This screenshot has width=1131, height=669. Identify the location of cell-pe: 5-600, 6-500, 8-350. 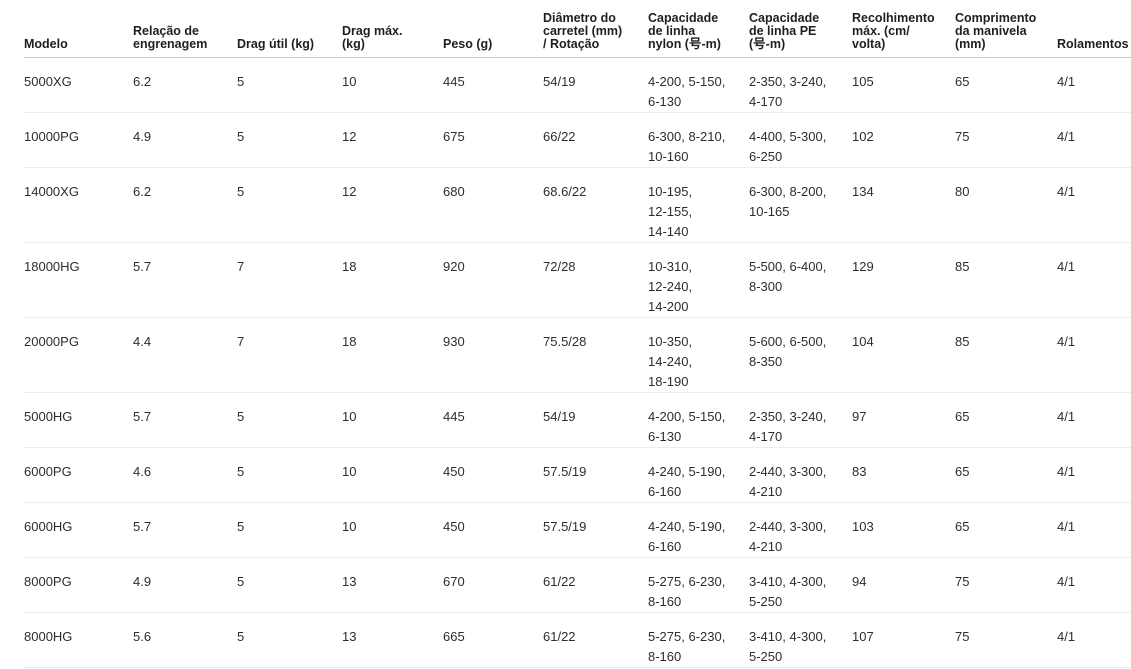
(800, 355).